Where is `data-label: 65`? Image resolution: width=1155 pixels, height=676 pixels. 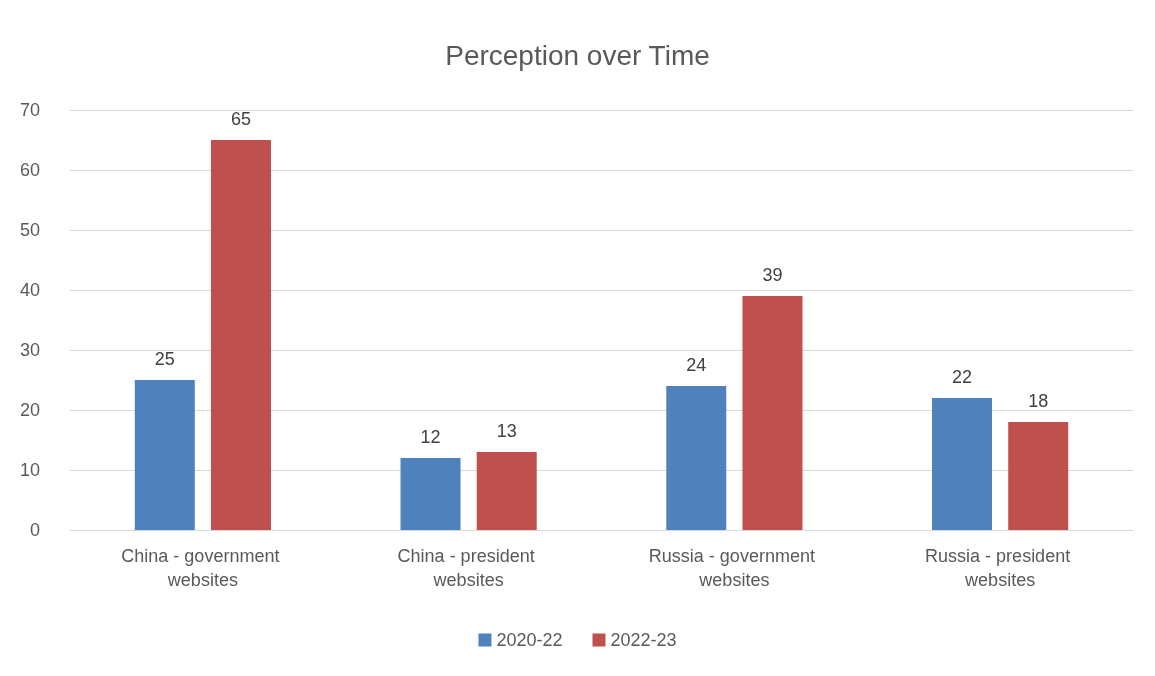 data-label: 65 is located at coordinates (240, 119).